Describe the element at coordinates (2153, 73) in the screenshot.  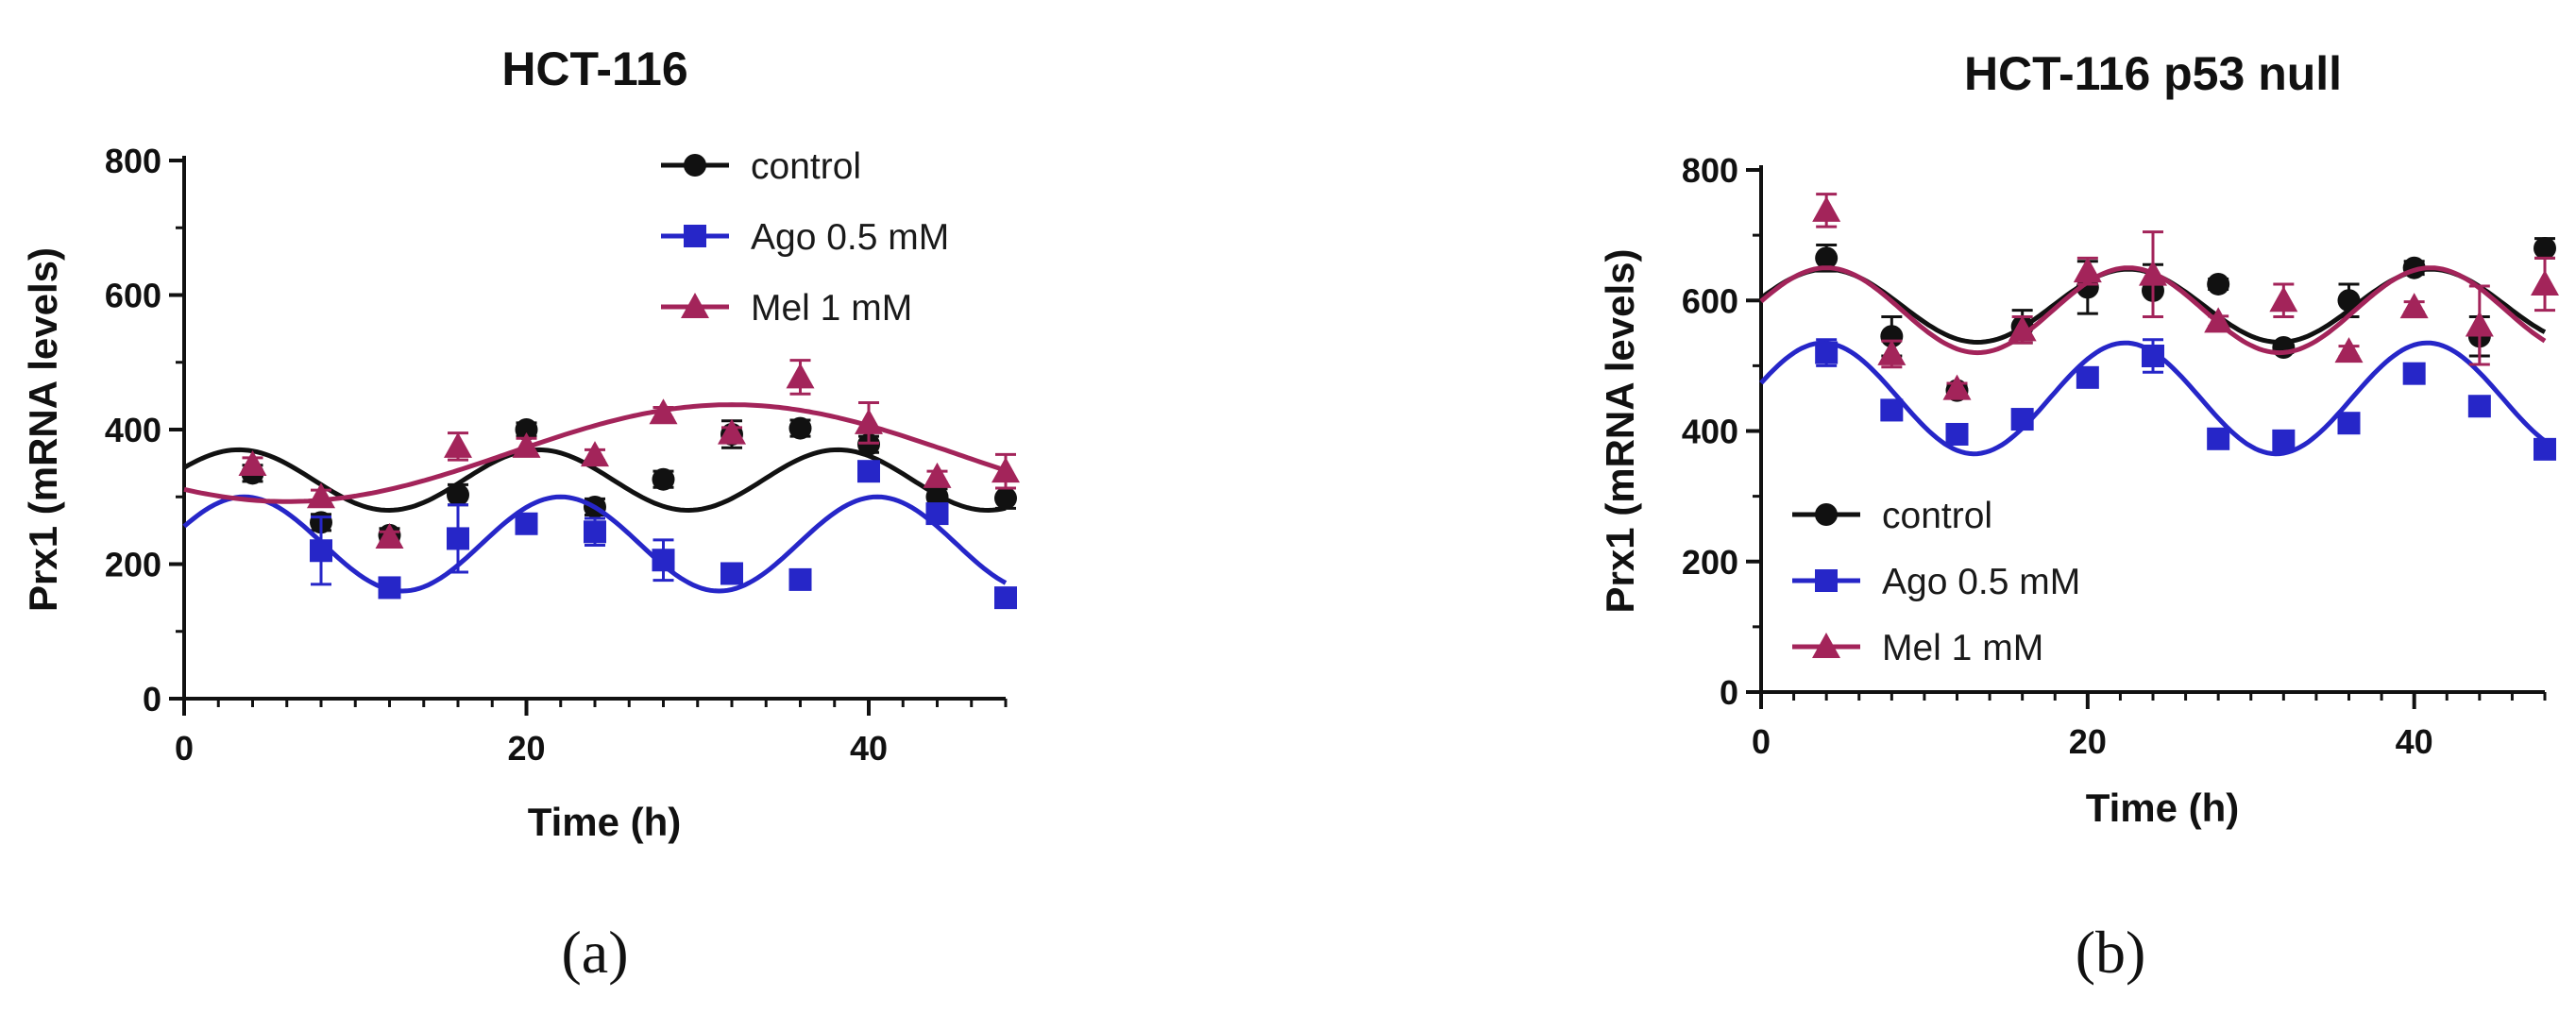
I see `chart-title: HCT-116 p53 null` at that location.